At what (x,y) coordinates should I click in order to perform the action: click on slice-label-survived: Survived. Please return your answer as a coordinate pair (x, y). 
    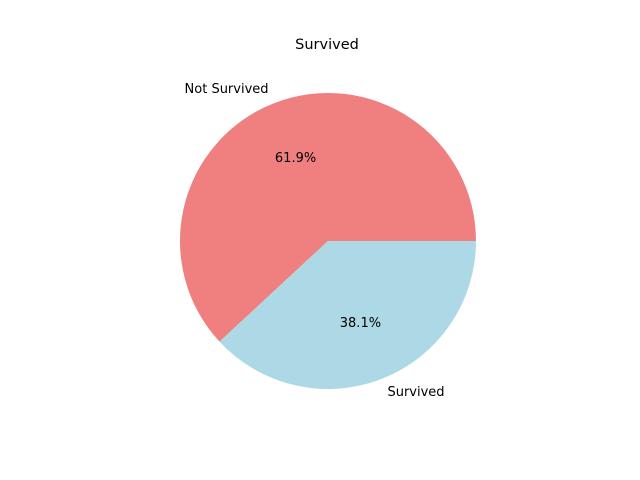
    Looking at the image, I should click on (415, 392).